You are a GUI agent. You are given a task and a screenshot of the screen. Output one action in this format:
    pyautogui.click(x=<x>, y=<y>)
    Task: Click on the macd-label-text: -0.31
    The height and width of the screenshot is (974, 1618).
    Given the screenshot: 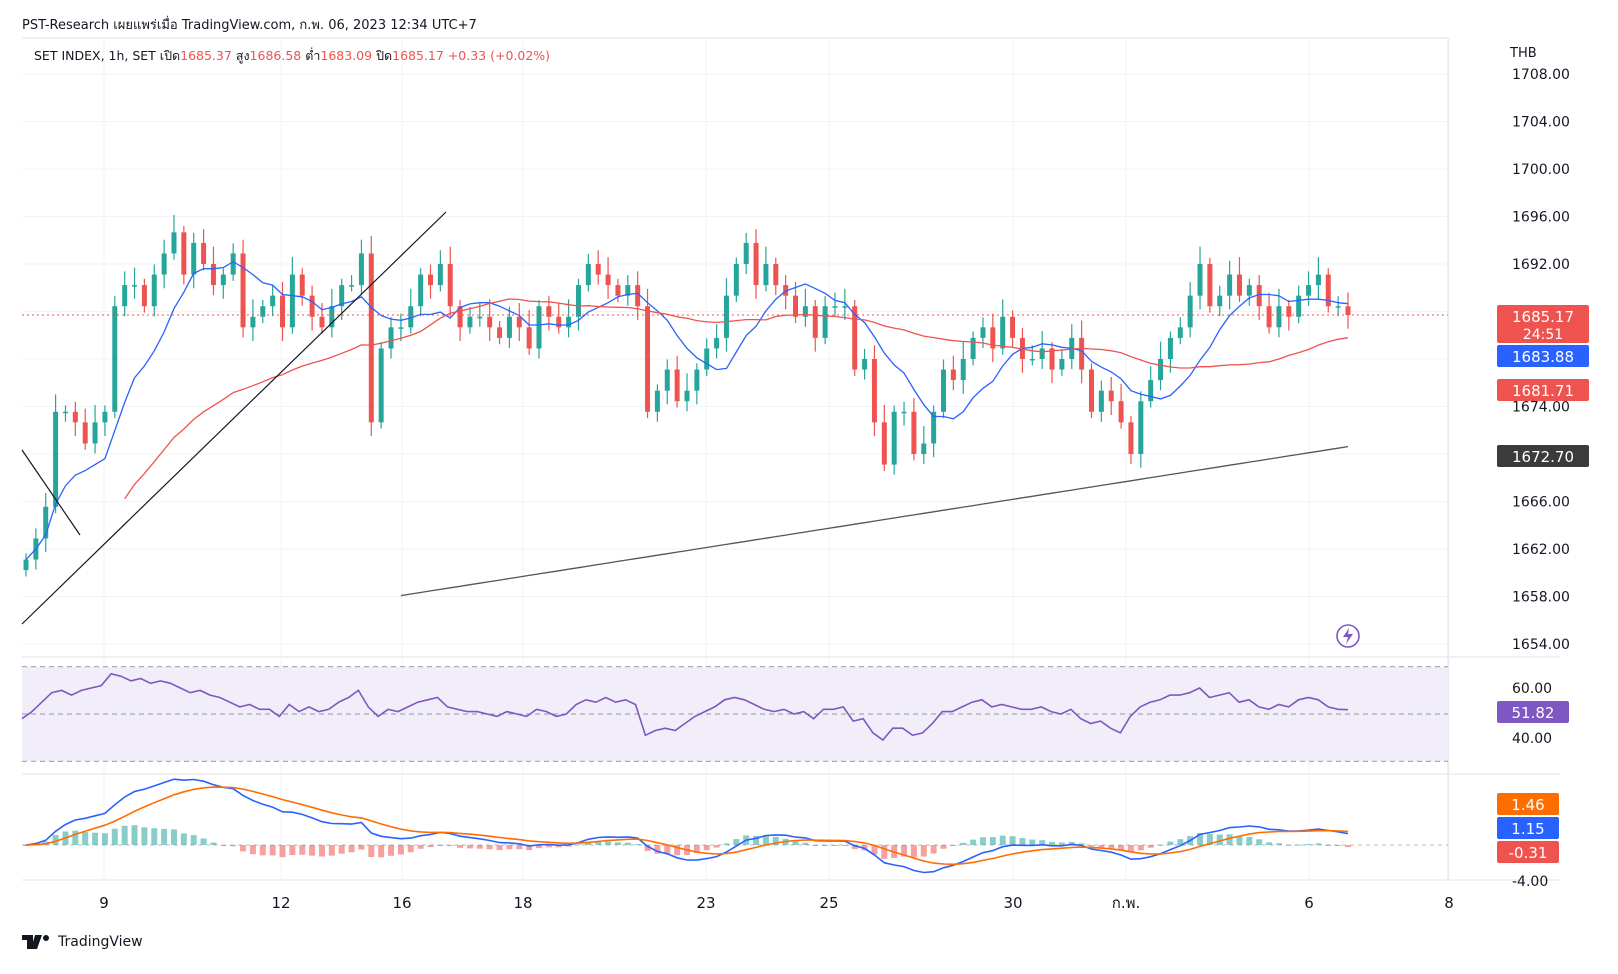 What is the action you would take?
    pyautogui.click(x=1528, y=853)
    